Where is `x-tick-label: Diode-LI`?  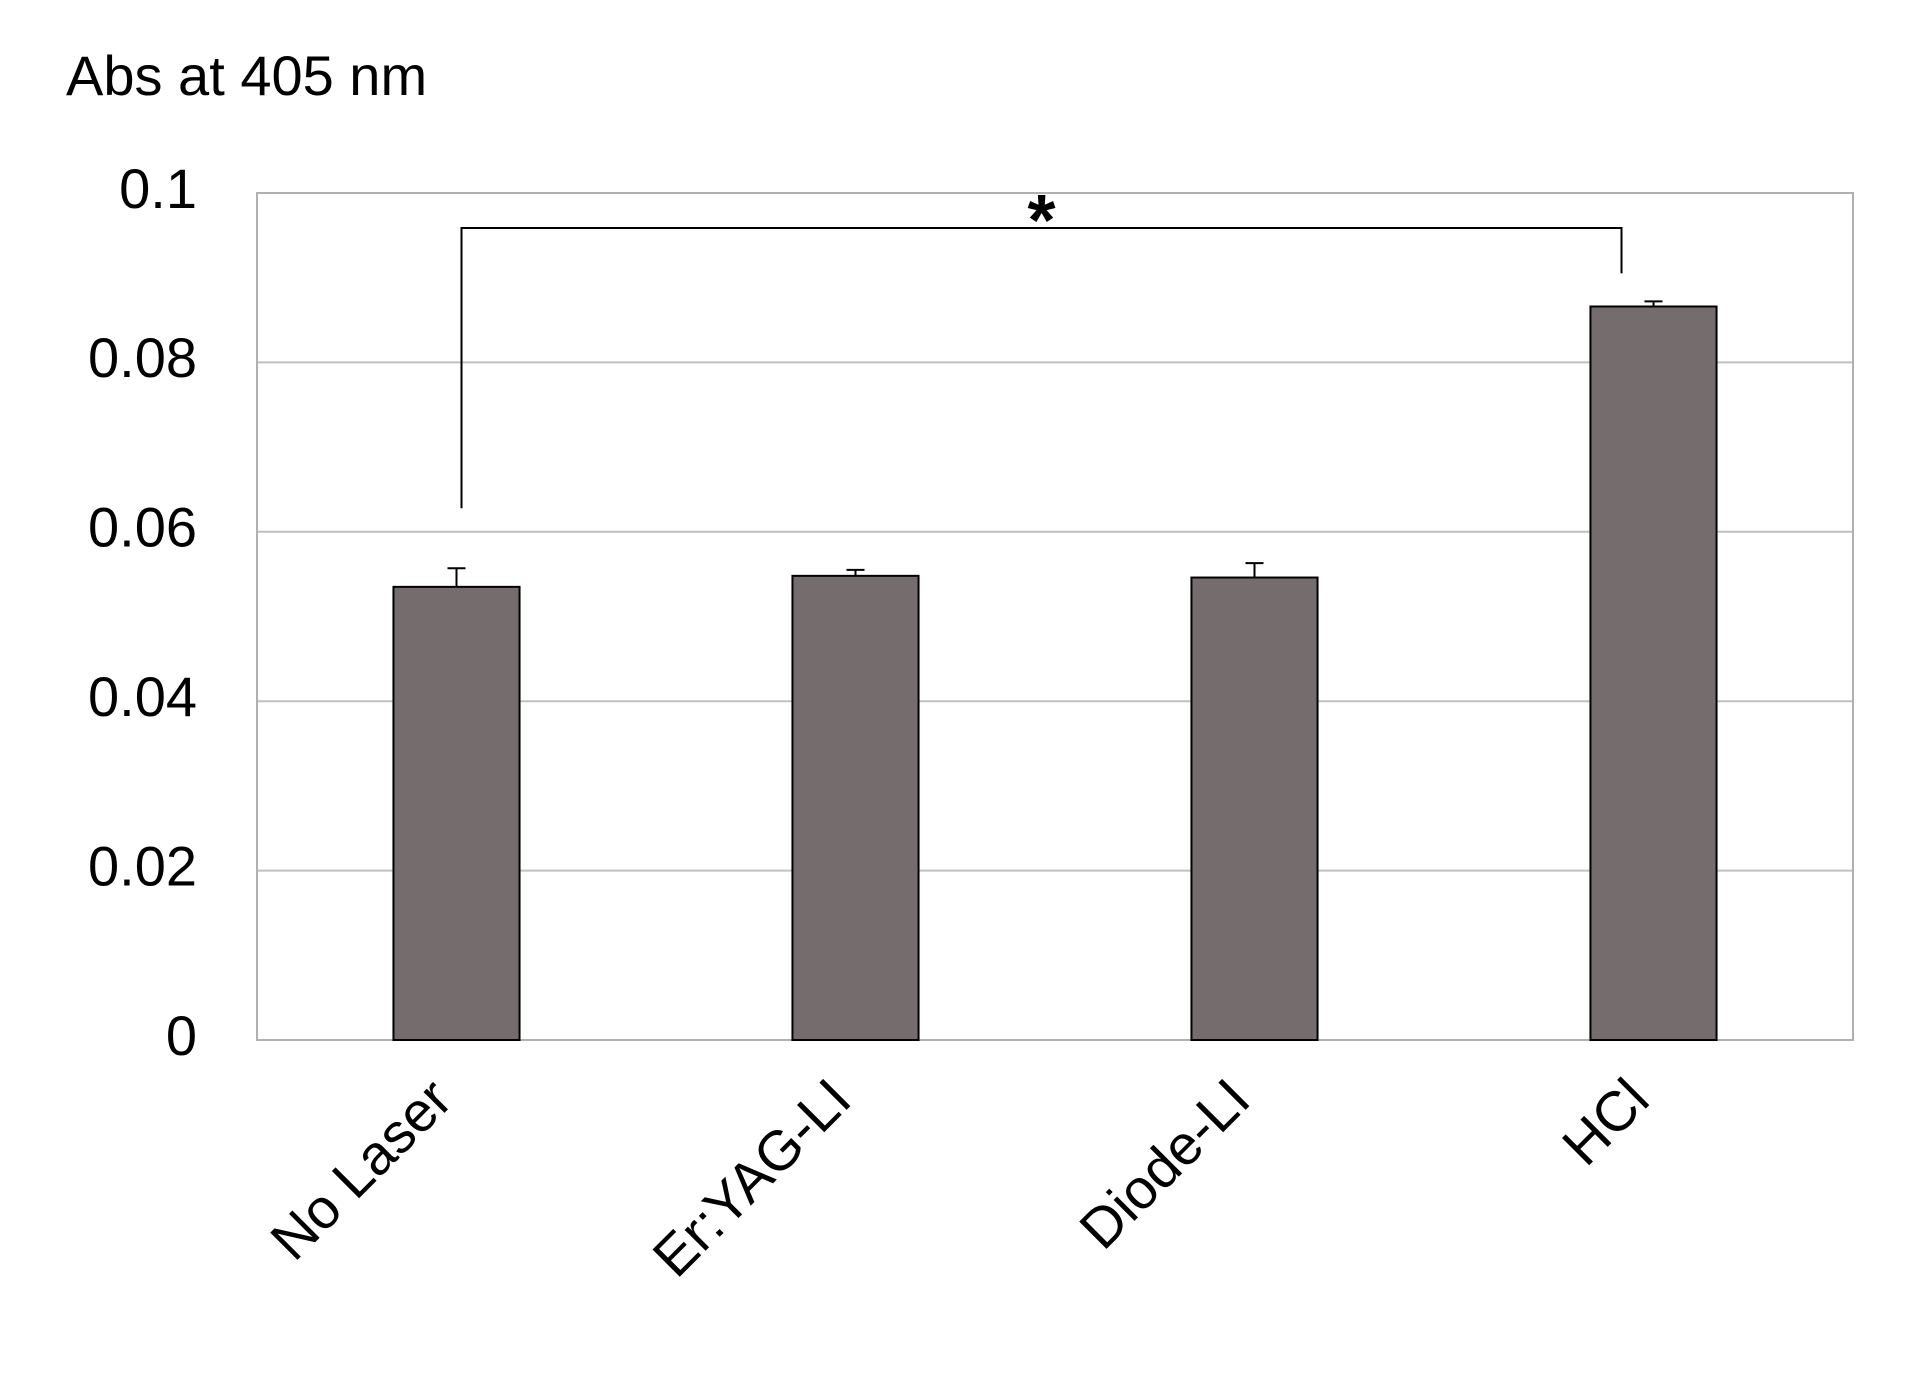 x-tick-label: Diode-LI is located at coordinates (1164, 1163).